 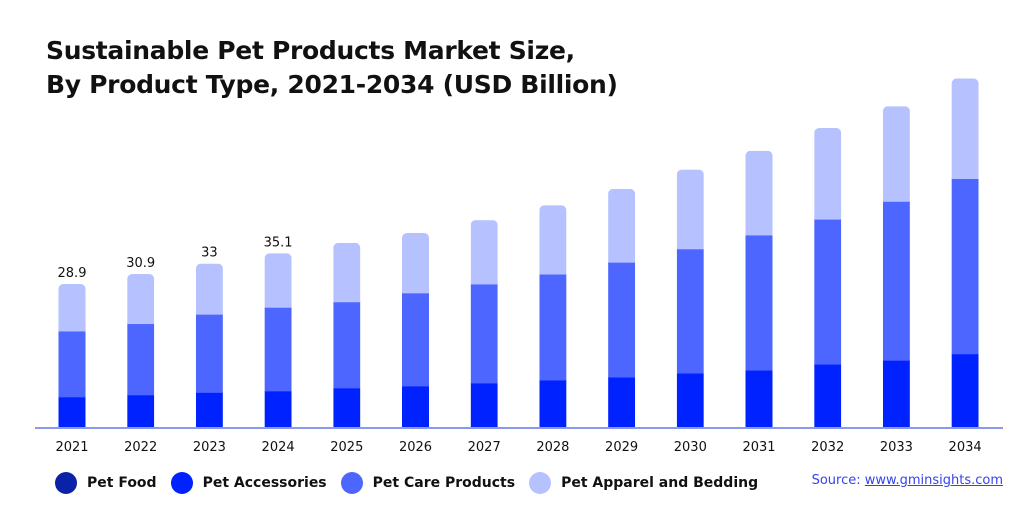 What do you see at coordinates (278, 447) in the screenshot?
I see `x-tick-label-2024: 2024` at bounding box center [278, 447].